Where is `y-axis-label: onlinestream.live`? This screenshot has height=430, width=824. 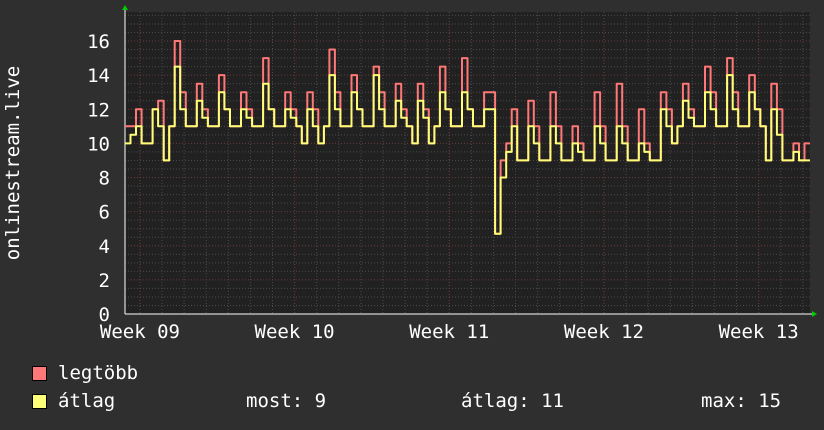
y-axis-label: onlinestream.live is located at coordinates (13, 163).